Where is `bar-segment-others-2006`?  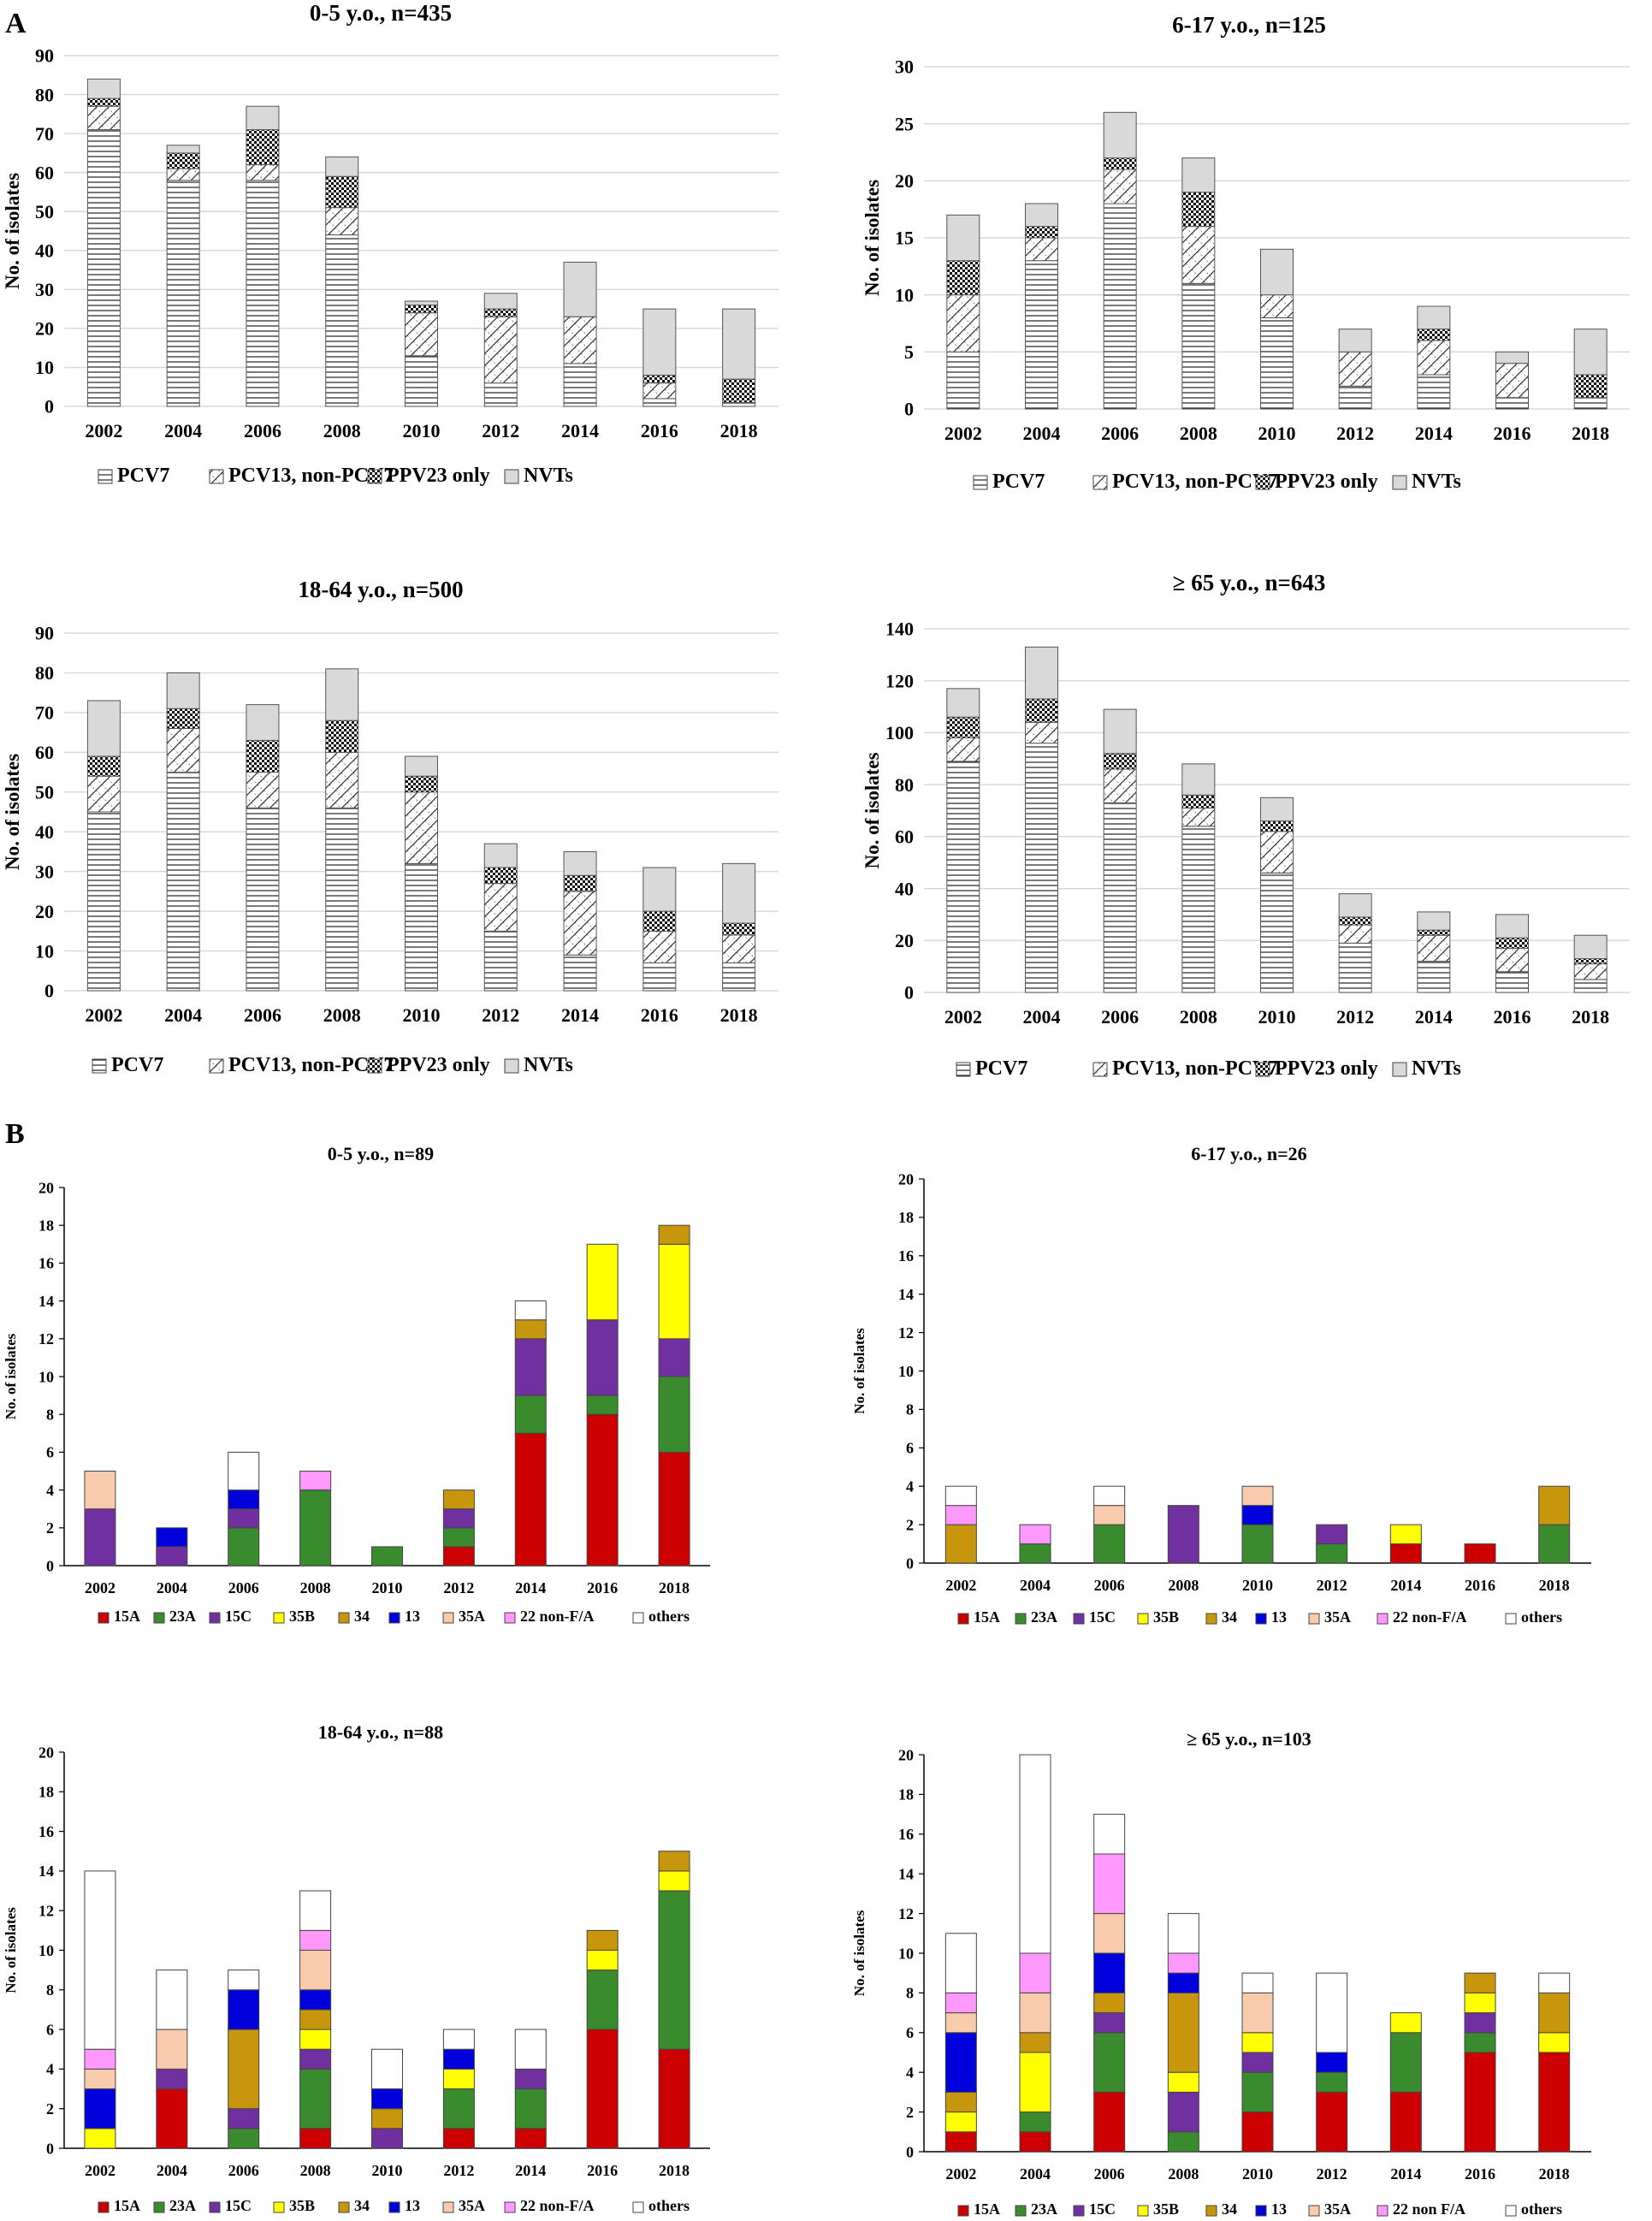
bar-segment-others-2006 is located at coordinates (1109, 1834).